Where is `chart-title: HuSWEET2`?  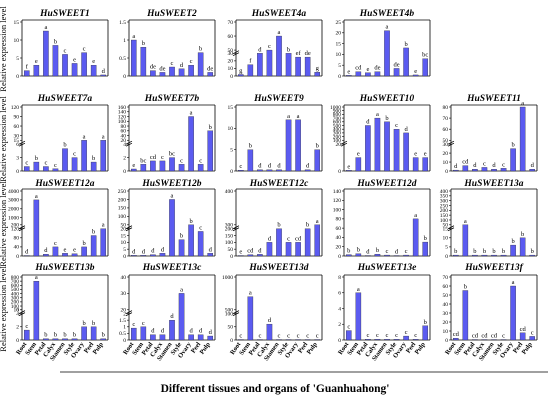 chart-title: HuSWEET2 is located at coordinates (171, 14).